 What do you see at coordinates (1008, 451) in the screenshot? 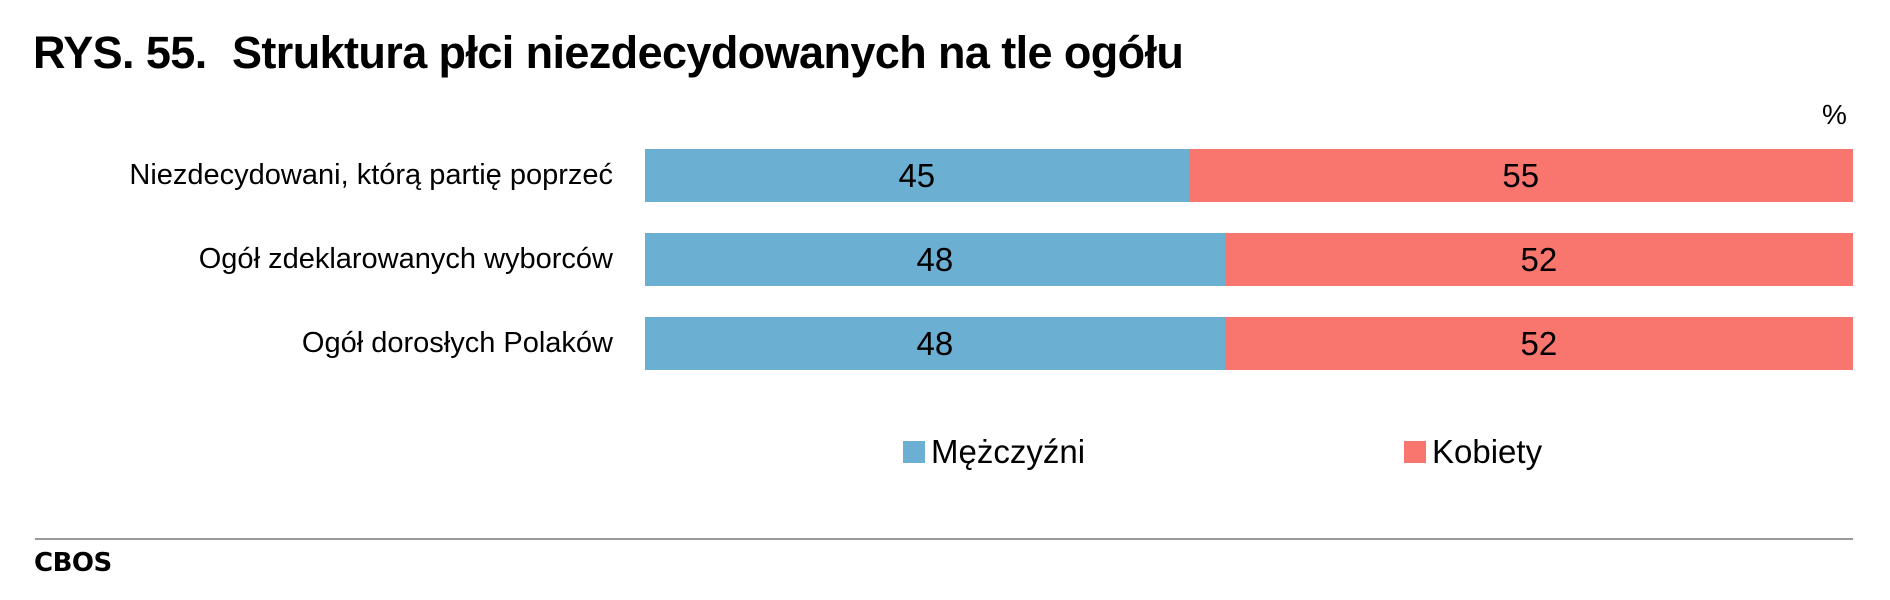
I see `legend-label: Mężczyźni` at bounding box center [1008, 451].